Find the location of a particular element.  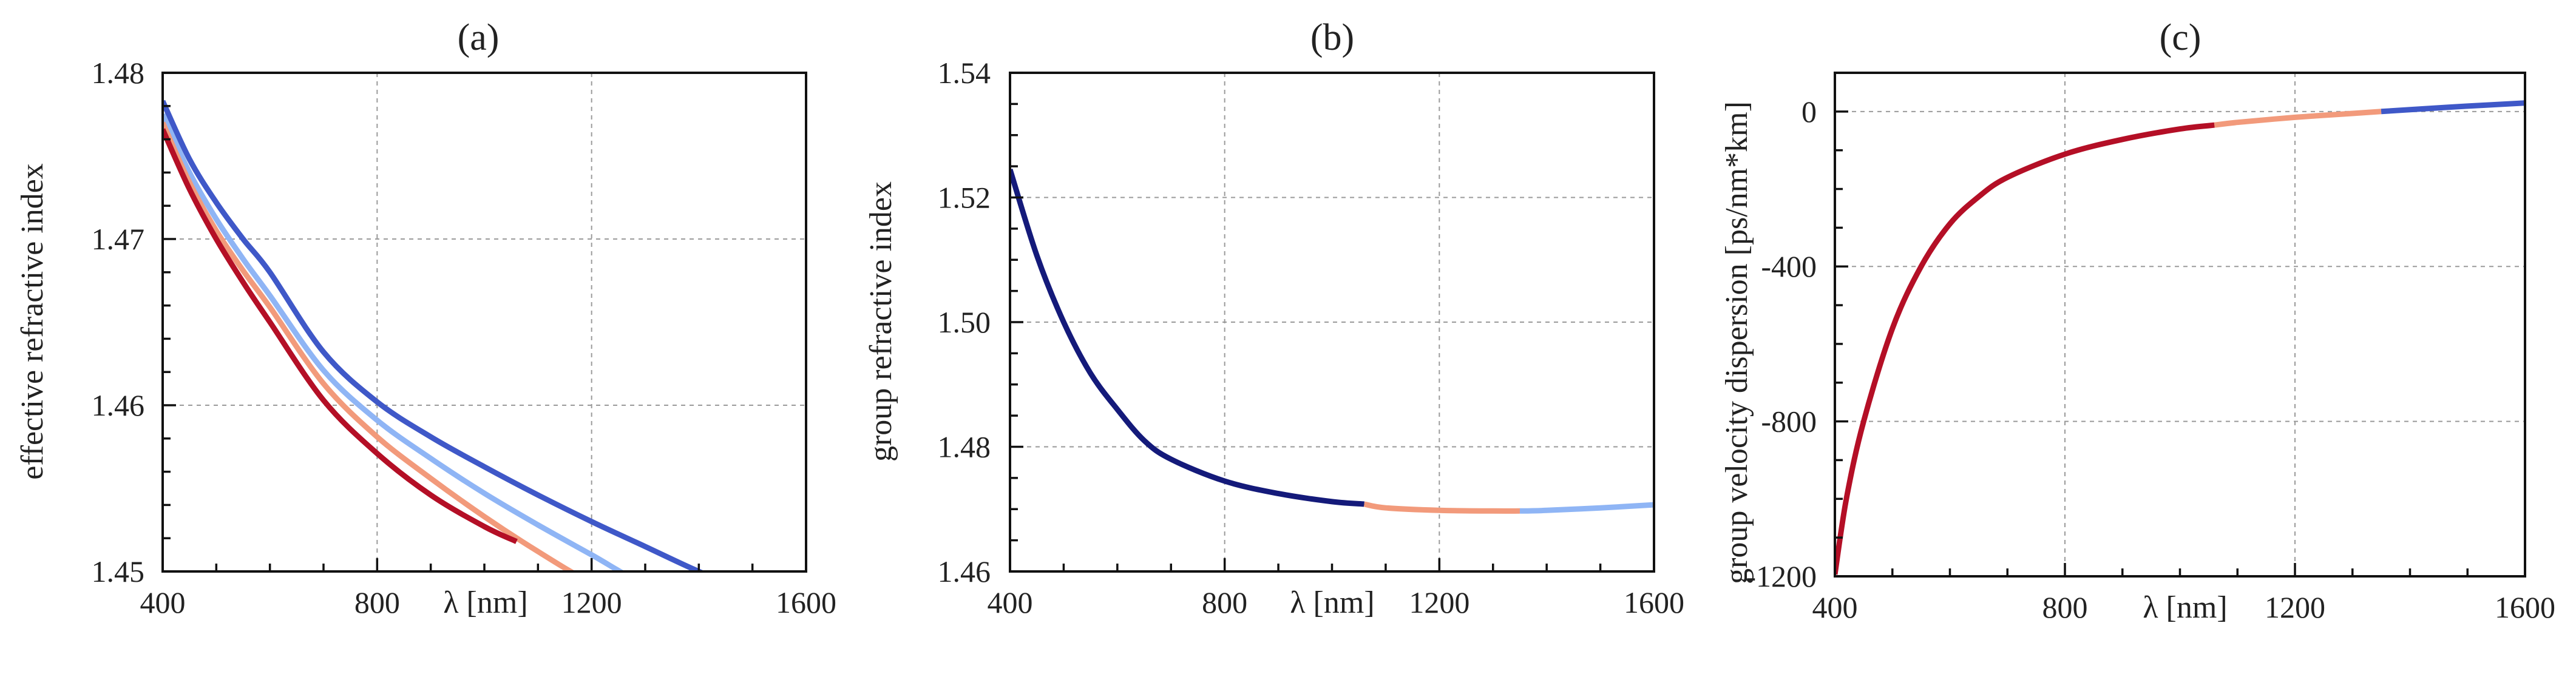

x-tick-label-a: 1200 is located at coordinates (591, 602).